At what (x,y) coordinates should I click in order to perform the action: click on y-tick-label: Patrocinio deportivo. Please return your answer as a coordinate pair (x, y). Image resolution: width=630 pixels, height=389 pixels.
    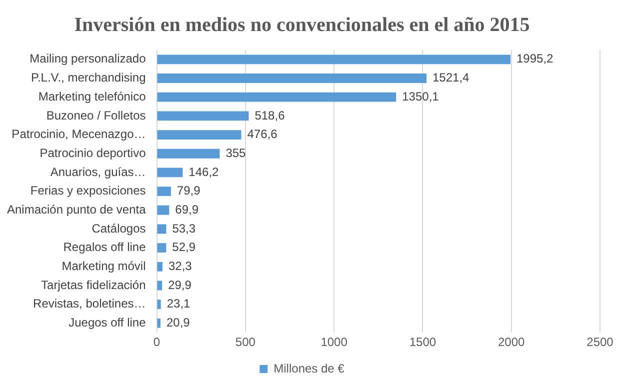
    Looking at the image, I should click on (93, 153).